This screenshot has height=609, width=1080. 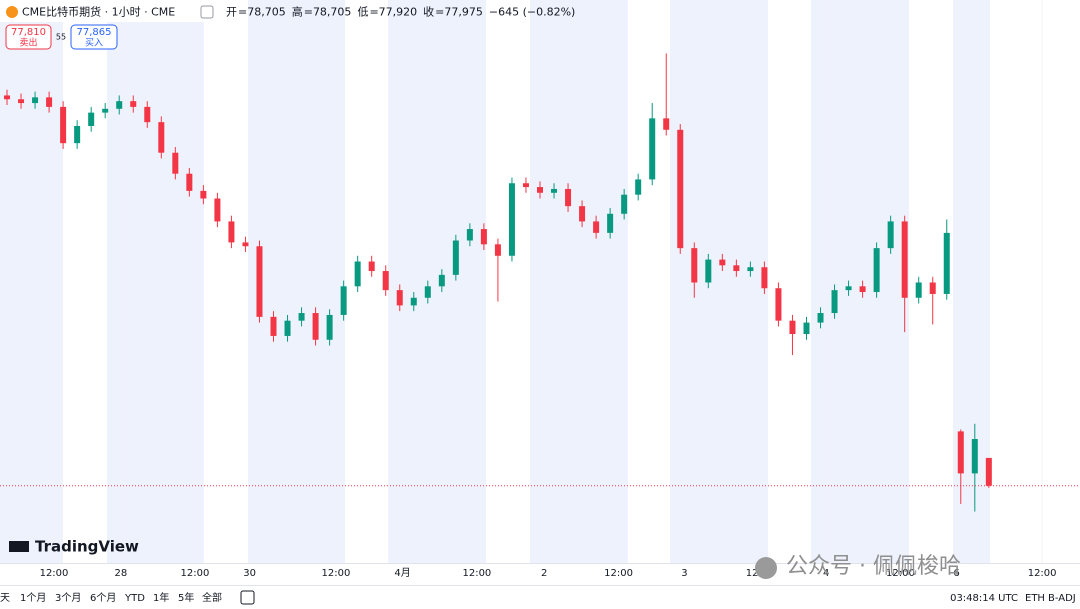 I want to click on header-bg, so click(x=110, y=11).